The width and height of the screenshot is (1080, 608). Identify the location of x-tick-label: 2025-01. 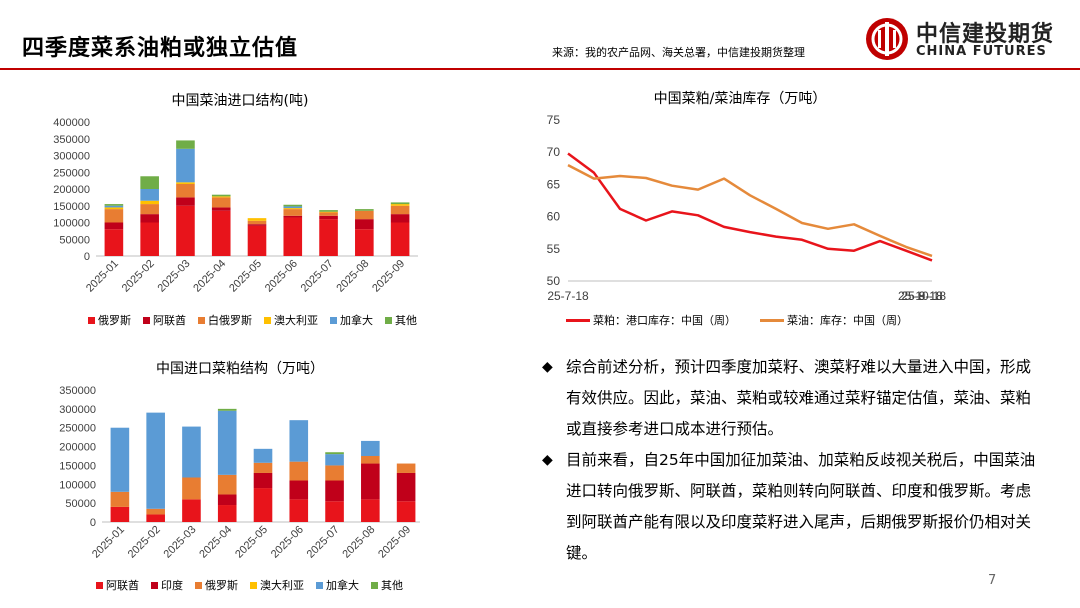
(108, 542).